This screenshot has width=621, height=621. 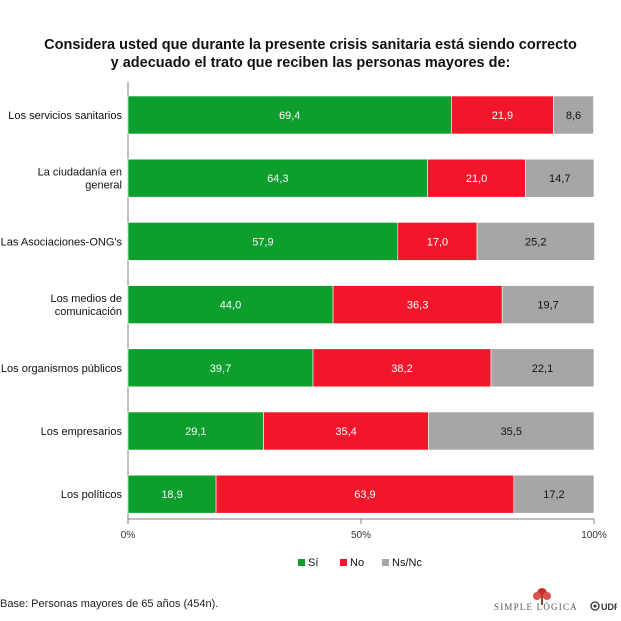 I want to click on x-tick-label: 50%, so click(x=361, y=535).